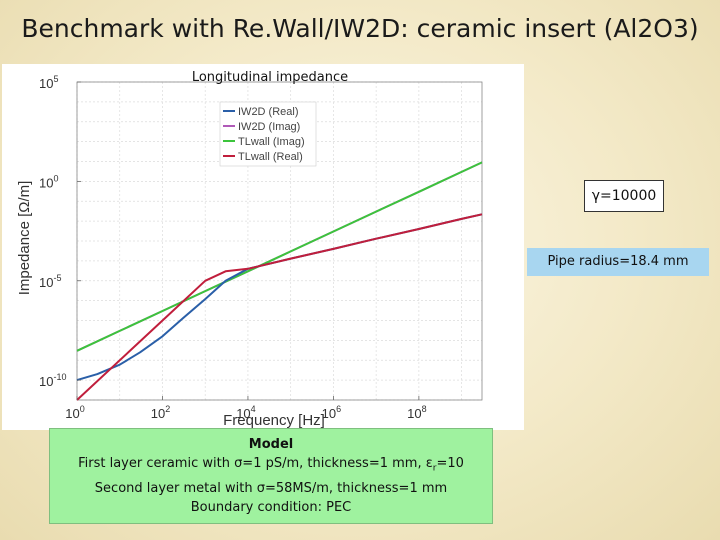  What do you see at coordinates (450, 463) in the screenshot?
I see `model-line-1-suffix: =10` at bounding box center [450, 463].